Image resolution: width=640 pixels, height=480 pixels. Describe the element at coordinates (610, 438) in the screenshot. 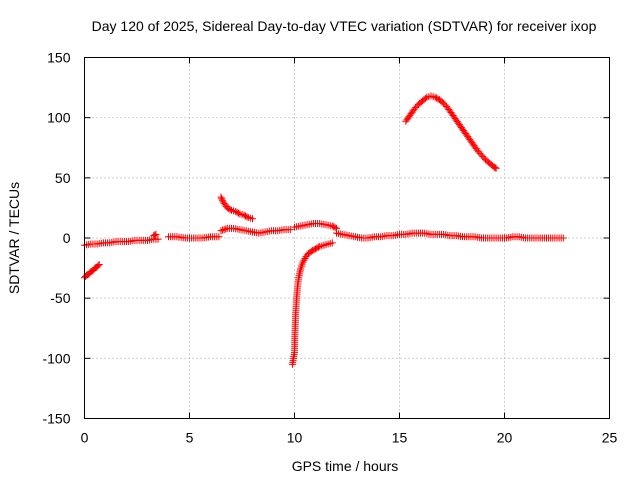

I see `x-tick-label: 25` at that location.